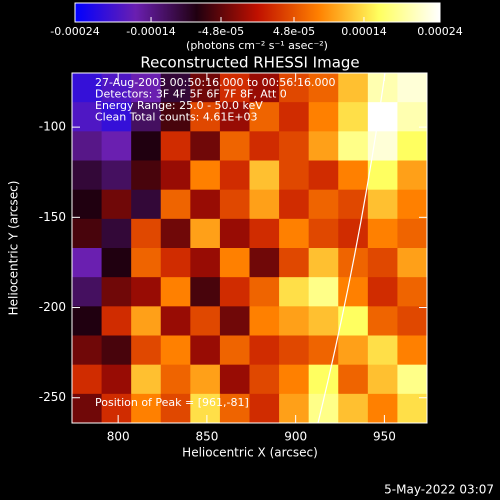  Describe the element at coordinates (440, 31) in the screenshot. I see `colorbar-tick-label: 0.00024` at that location.